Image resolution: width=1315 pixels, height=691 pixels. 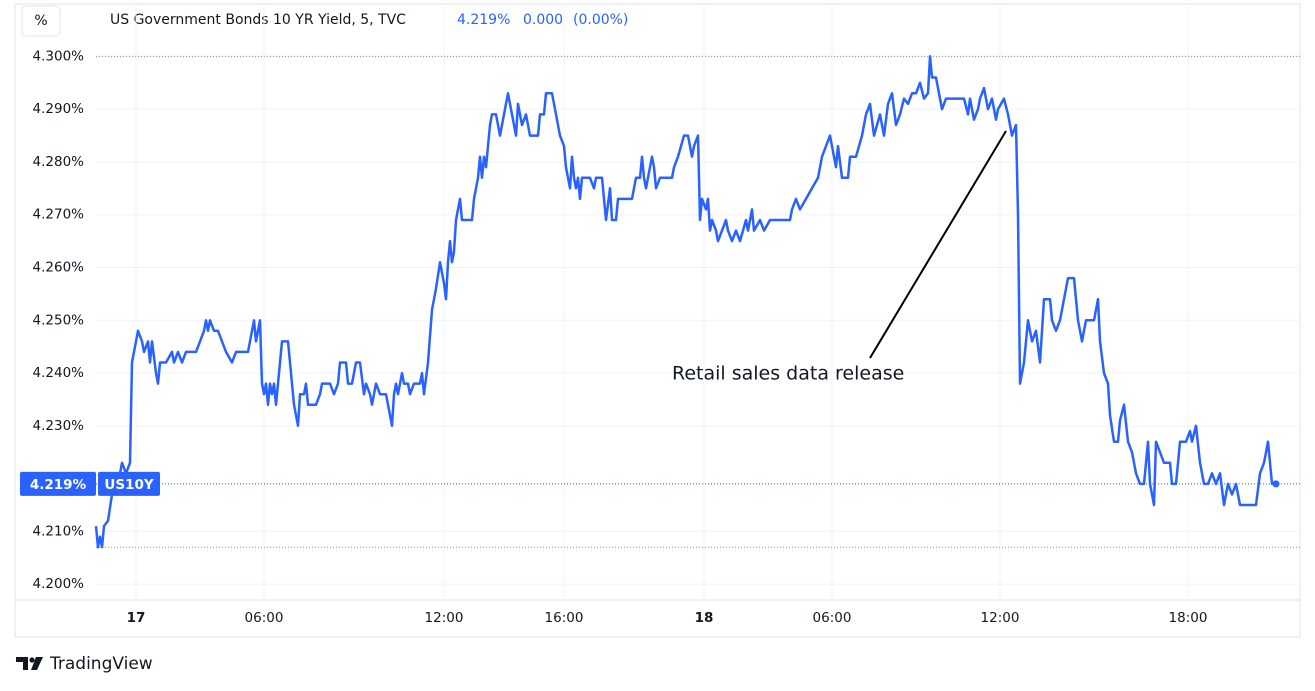 I want to click on x-tick-label: 18, so click(x=704, y=618).